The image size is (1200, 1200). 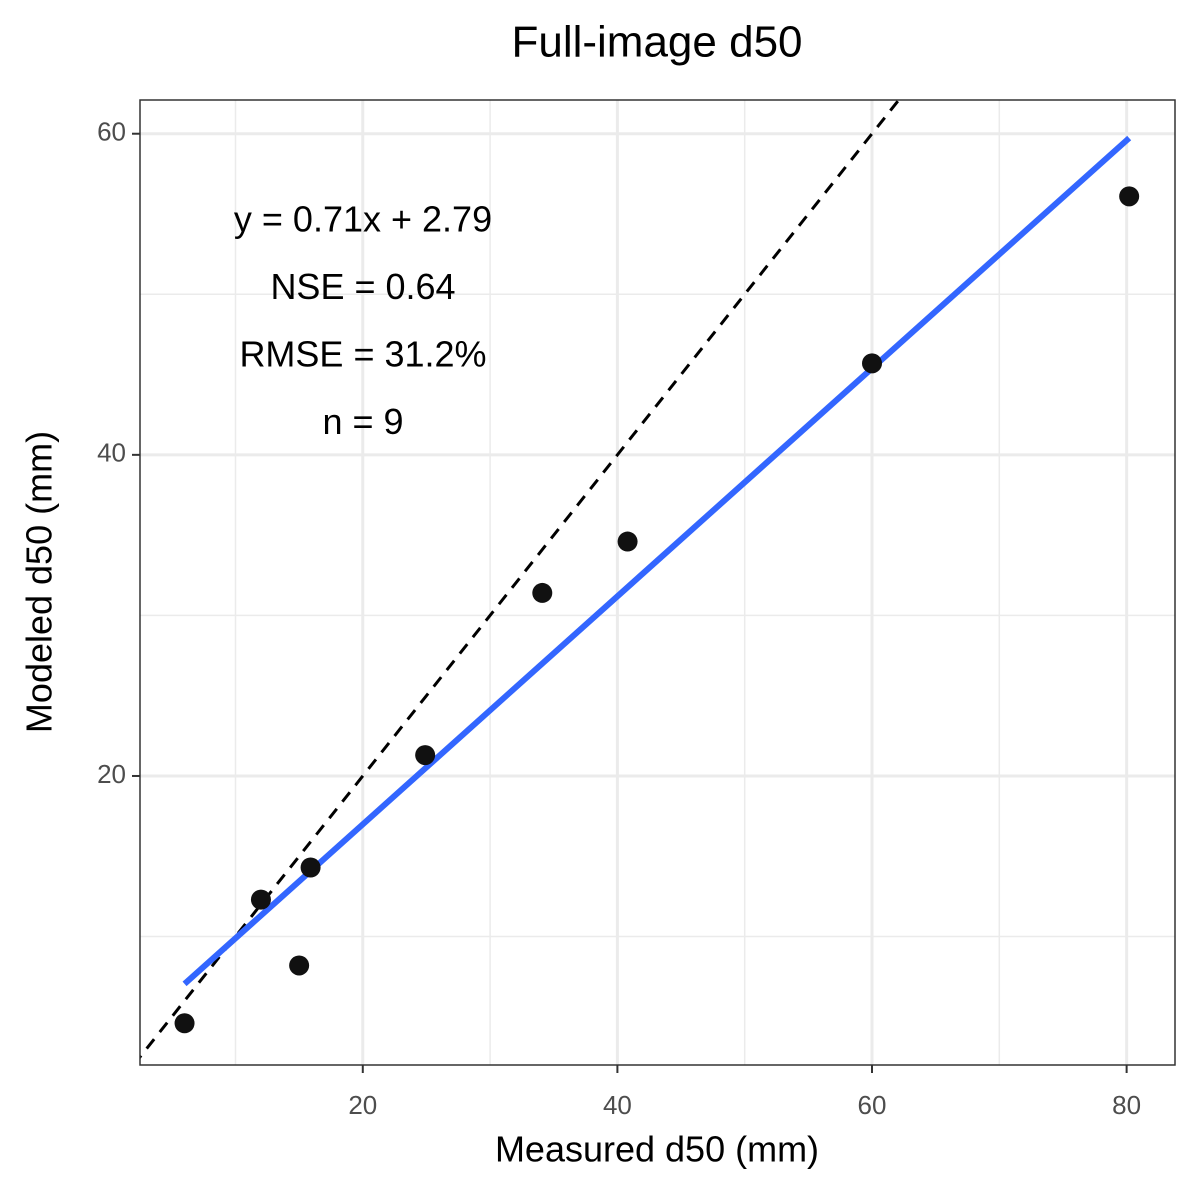 I want to click on y-axis-label: Modeled d50 (mm), so click(x=39, y=582).